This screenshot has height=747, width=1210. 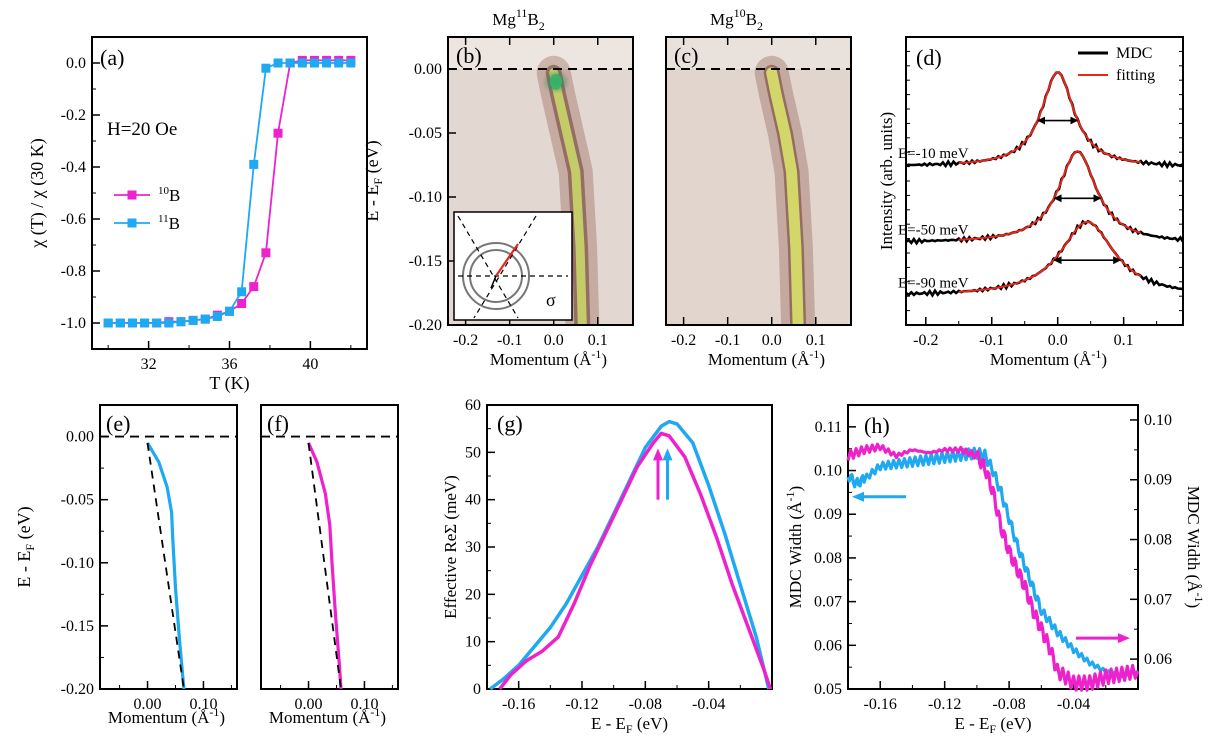 I want to click on below-fermi-shading, so click(x=758, y=197).